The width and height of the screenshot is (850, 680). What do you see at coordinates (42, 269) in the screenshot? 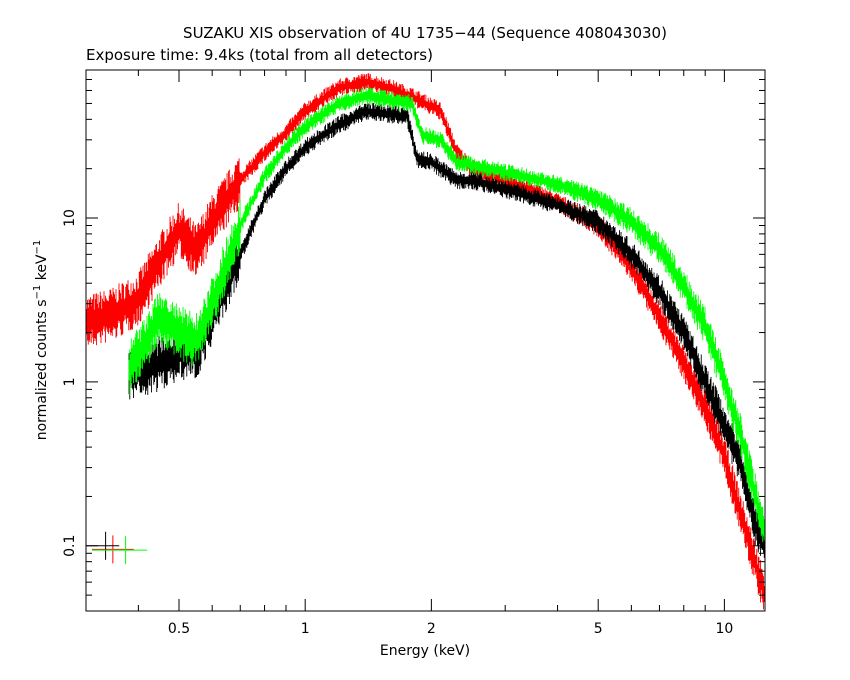
I see `y-axis-label-unit: keV` at bounding box center [42, 269].